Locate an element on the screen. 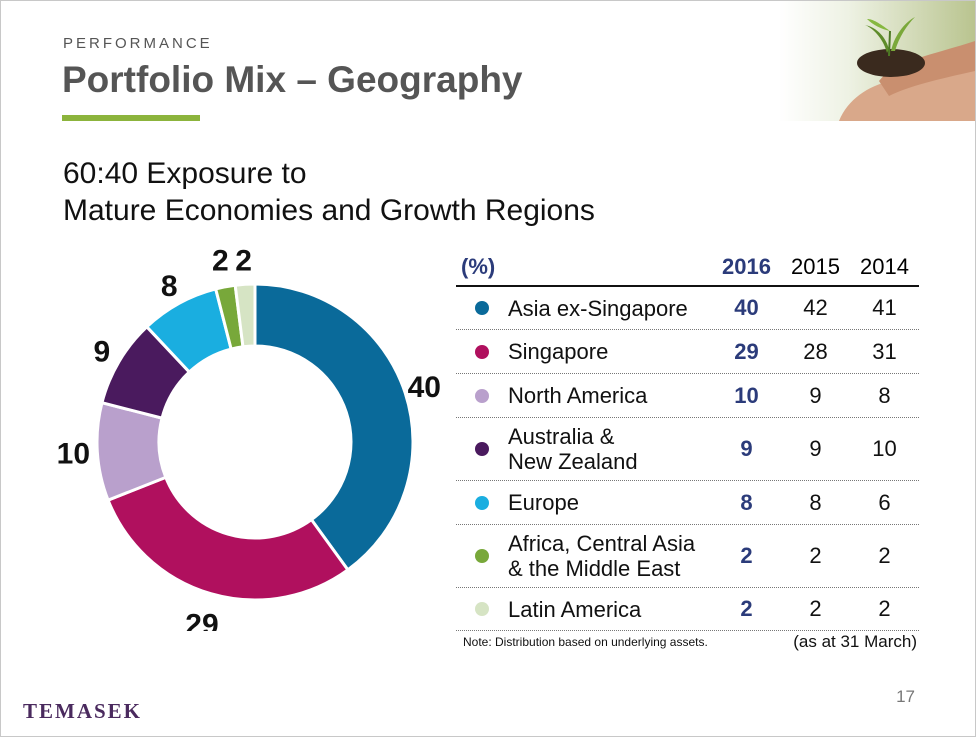 The width and height of the screenshot is (976, 737). region-label: Singapore is located at coordinates (558, 351).